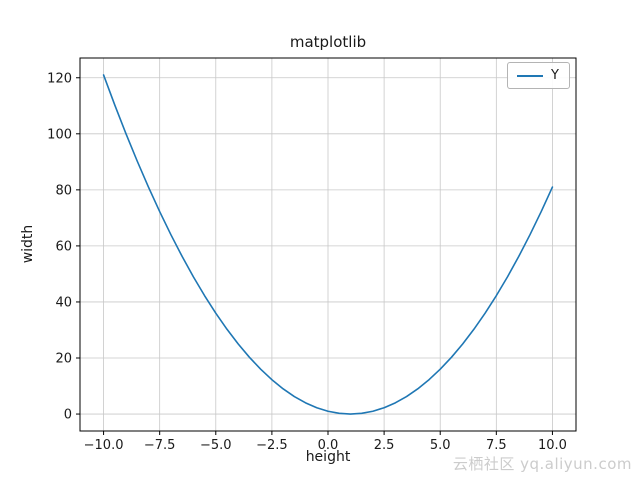 The image size is (640, 480). What do you see at coordinates (384, 445) in the screenshot?
I see `x-tick-label: 2.5` at bounding box center [384, 445].